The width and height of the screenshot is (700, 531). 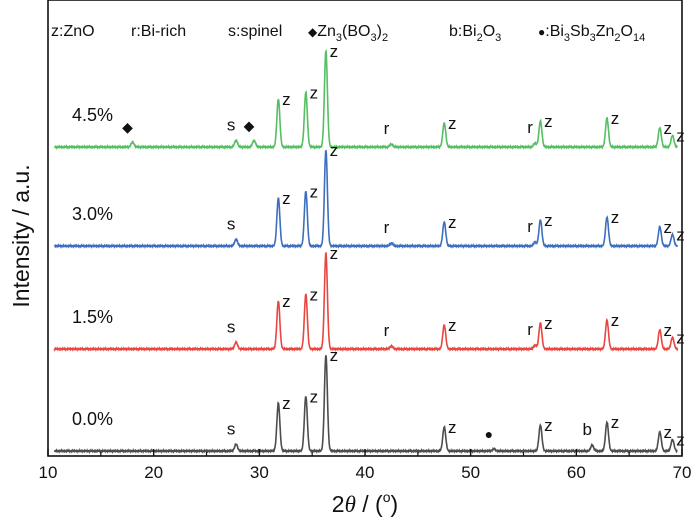 I want to click on x-tick-label-50: 50, so click(x=470, y=472).